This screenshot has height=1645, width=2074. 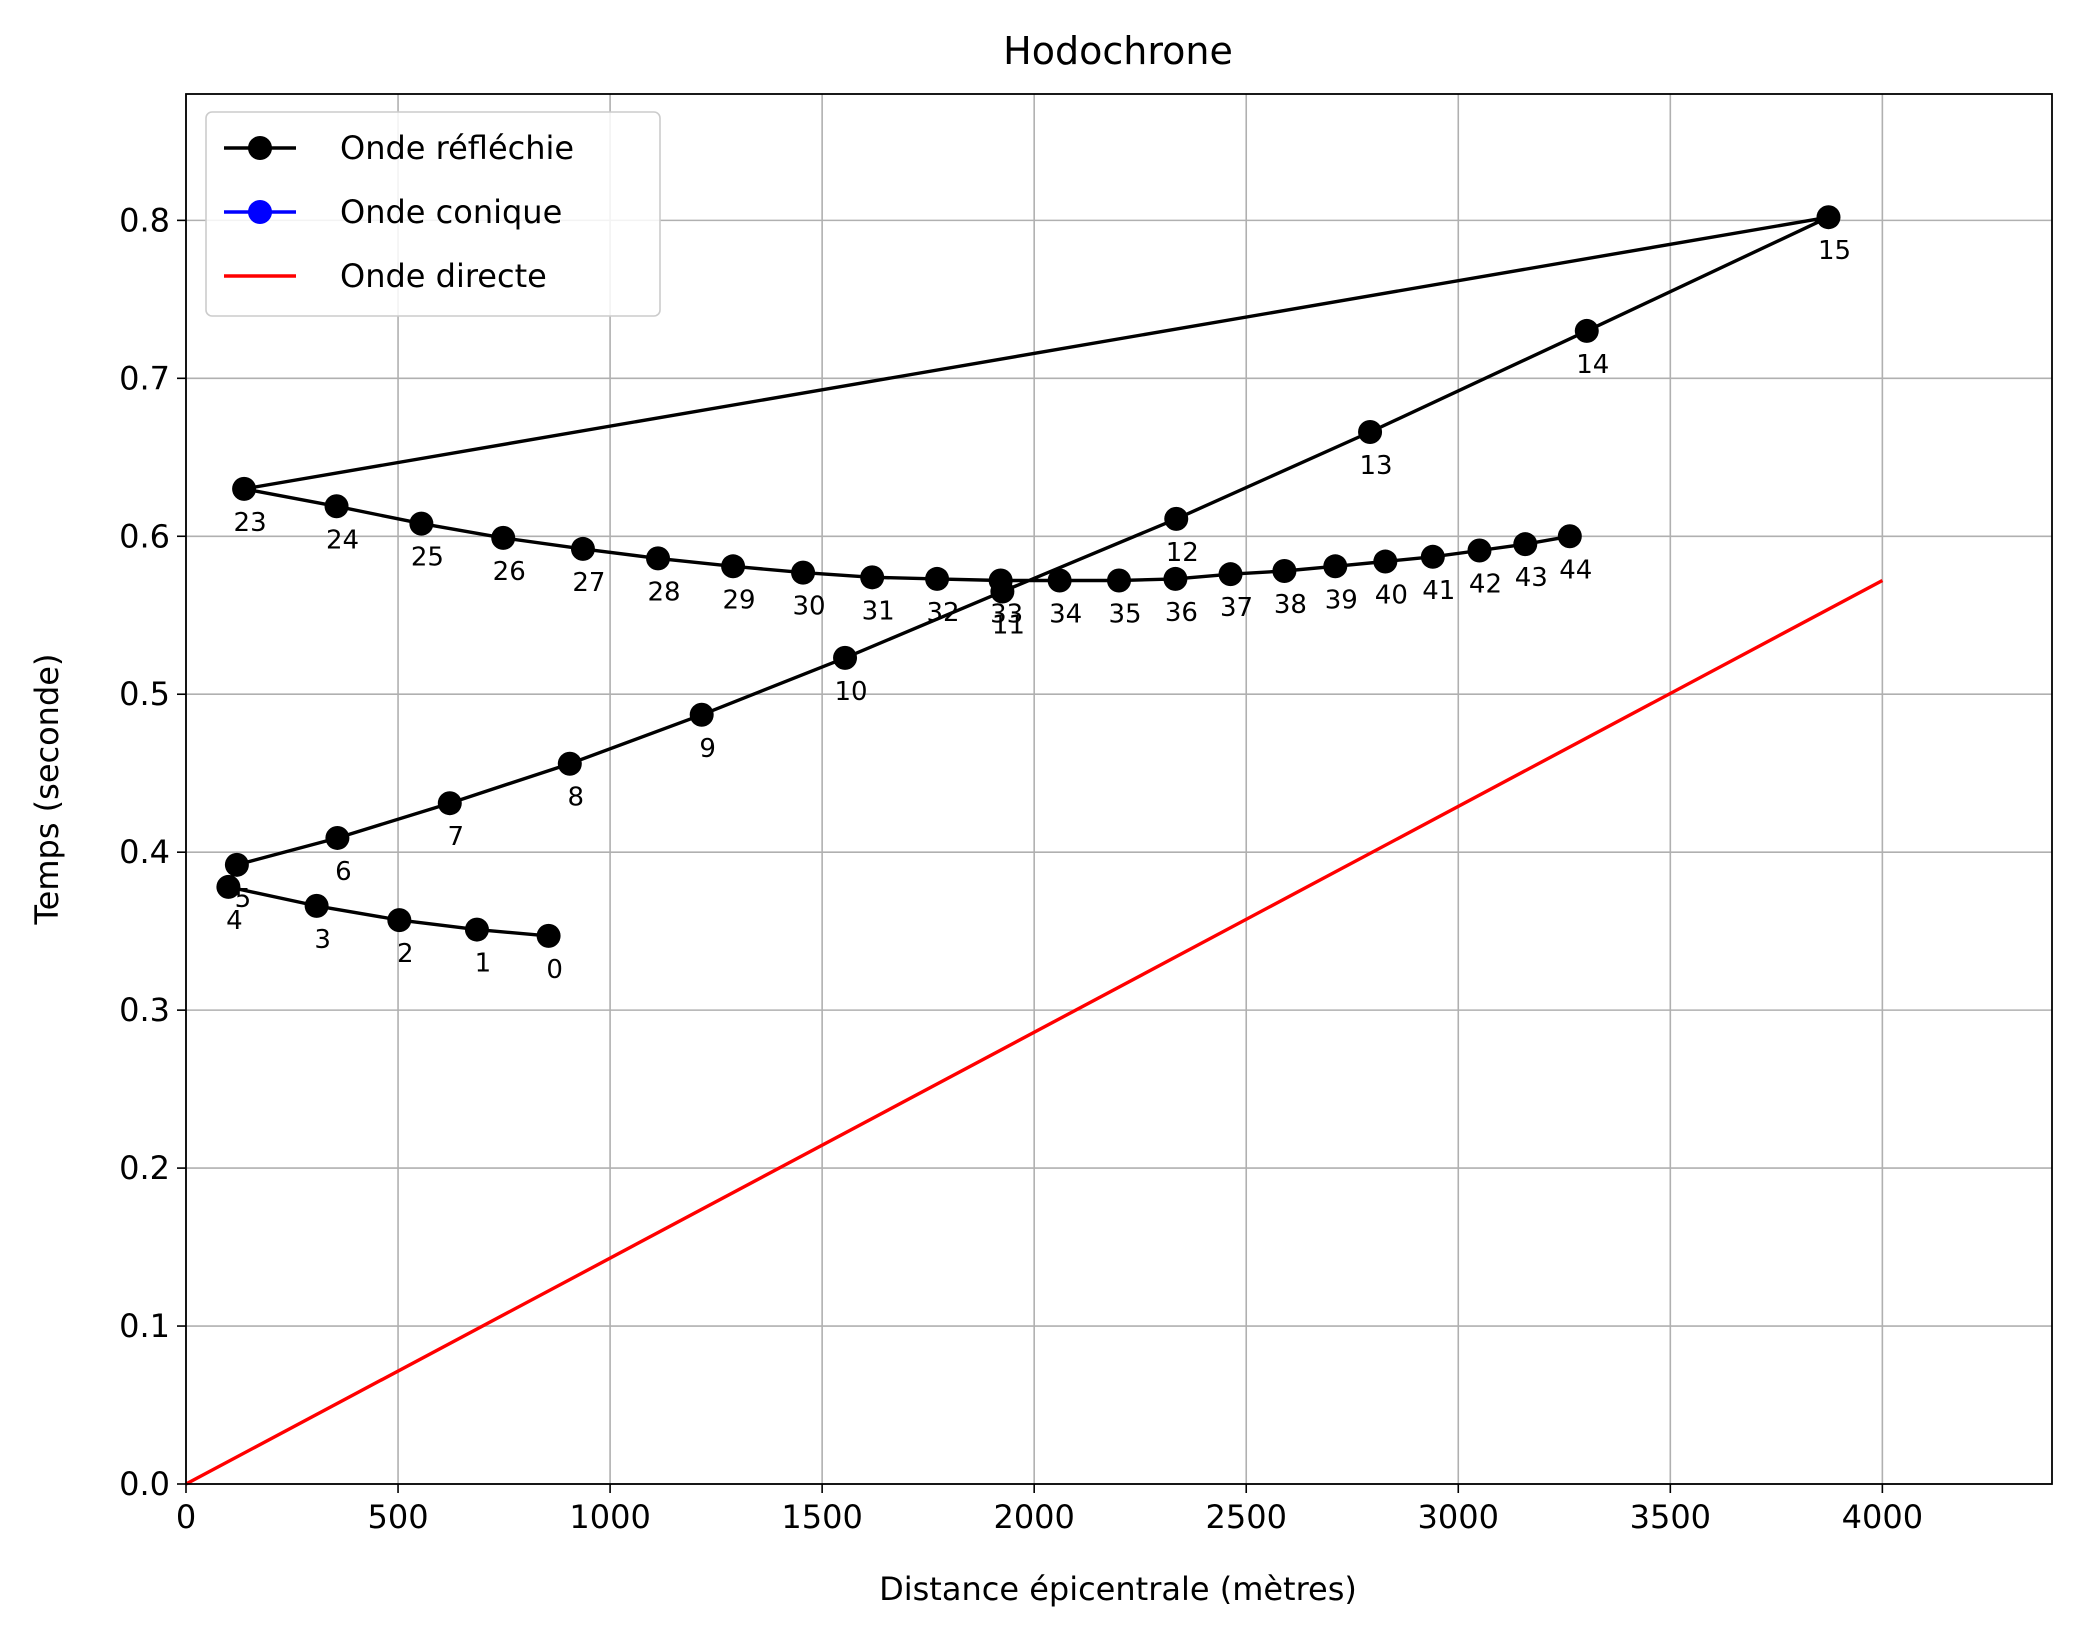 What do you see at coordinates (144, 1326) in the screenshot?
I see `y-tick-label: 0.1` at bounding box center [144, 1326].